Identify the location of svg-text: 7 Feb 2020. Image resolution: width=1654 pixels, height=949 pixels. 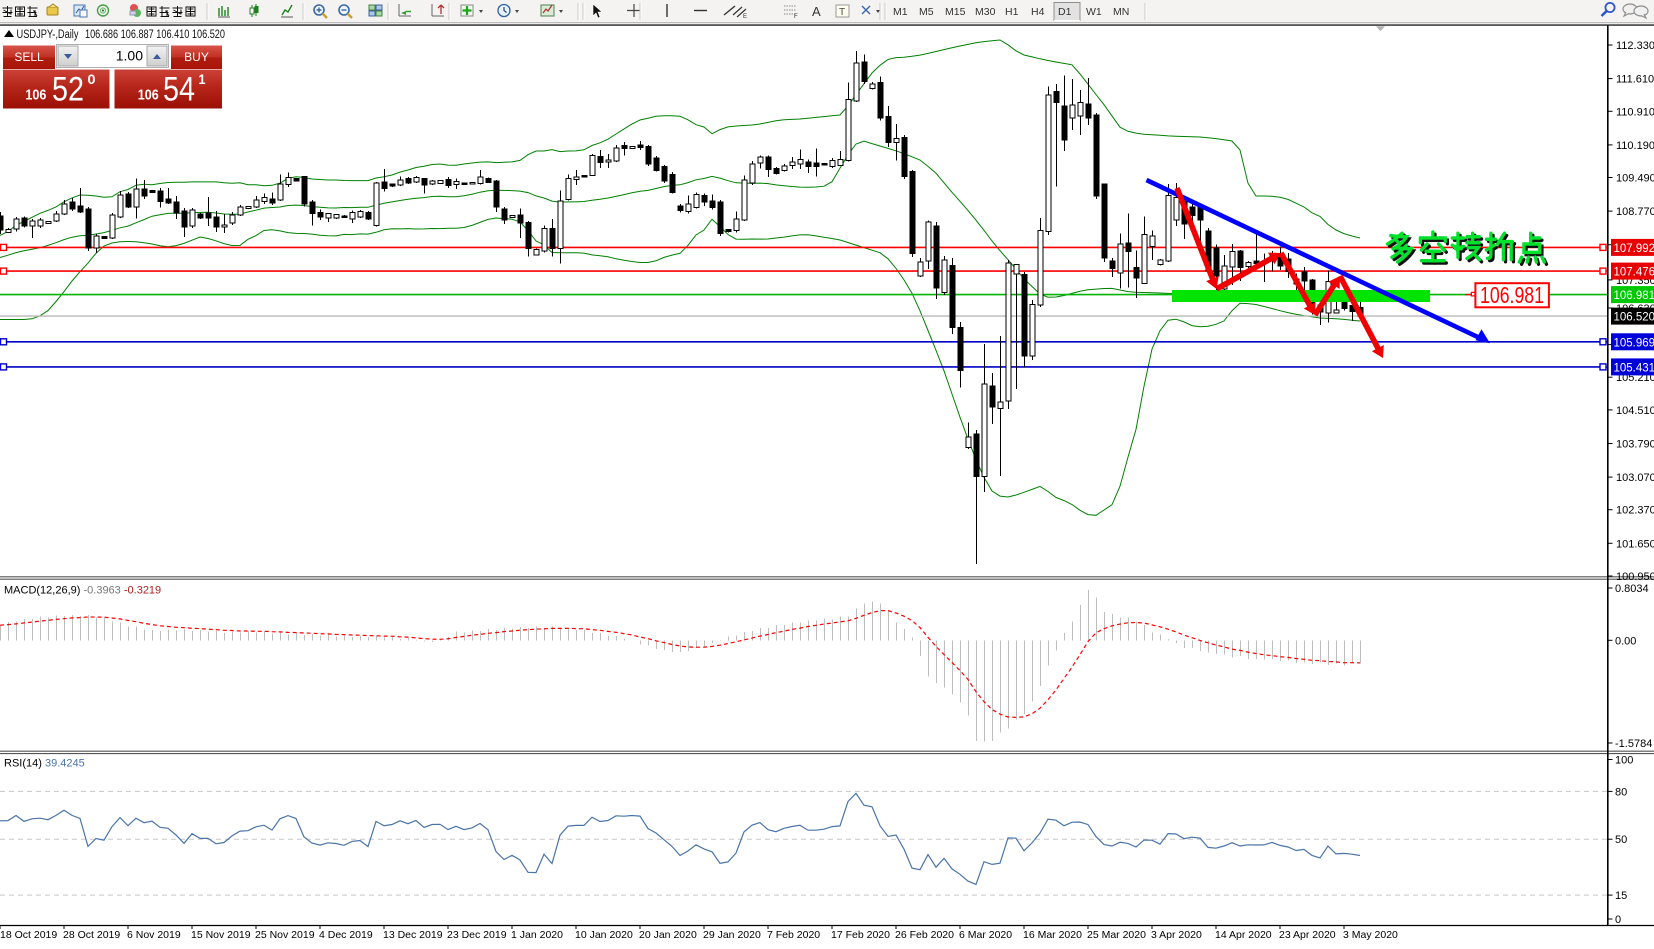
(793, 935).